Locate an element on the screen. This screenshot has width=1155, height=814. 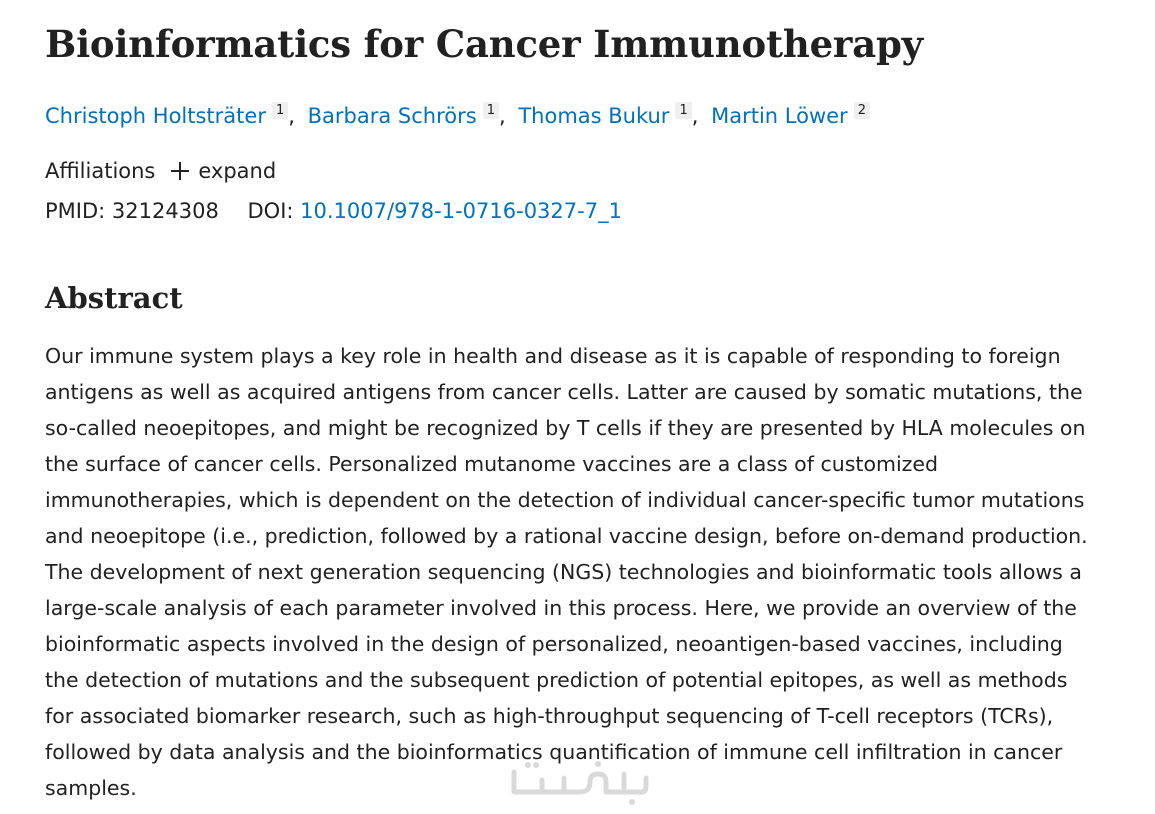
doi-label: DOI: is located at coordinates (270, 211).